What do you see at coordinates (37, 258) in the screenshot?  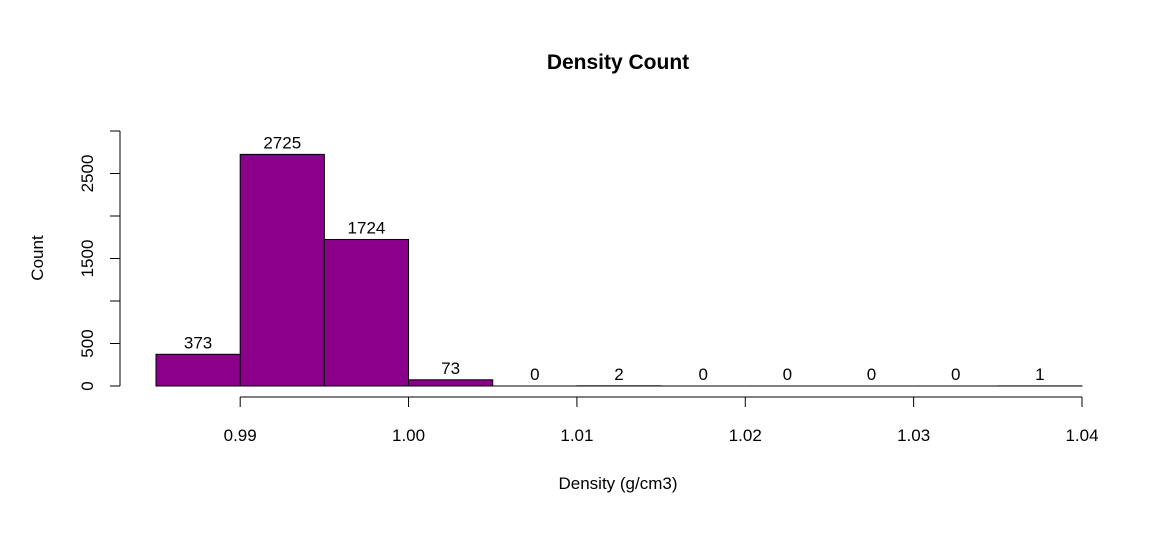 I see `y-axis-label: Count` at bounding box center [37, 258].